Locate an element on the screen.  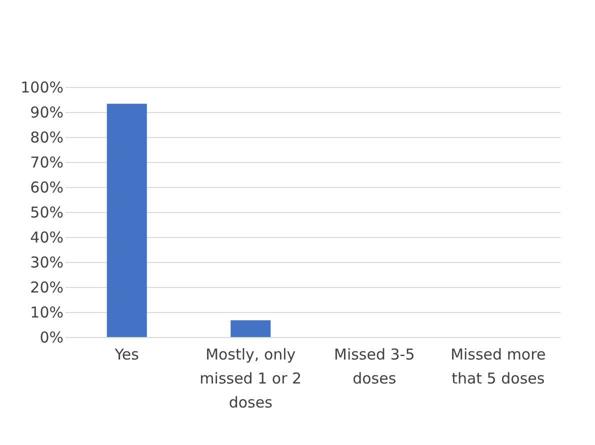
y-tick-label: 100% is located at coordinates (42, 87).